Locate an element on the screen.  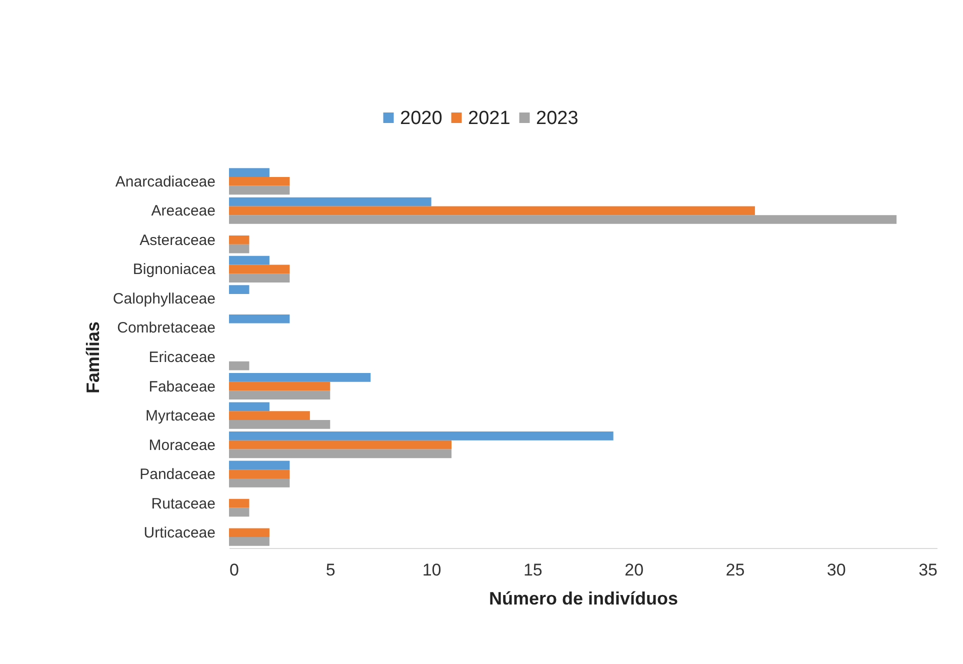
y-tick-label: Moraceae is located at coordinates (182, 445).